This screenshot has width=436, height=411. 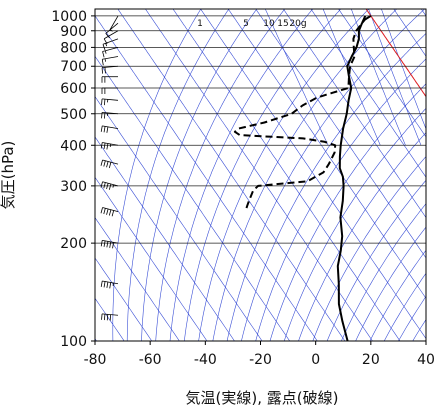 What do you see at coordinates (8, 175) in the screenshot?
I see `y-axis-title: 気圧(hPa)` at bounding box center [8, 175].